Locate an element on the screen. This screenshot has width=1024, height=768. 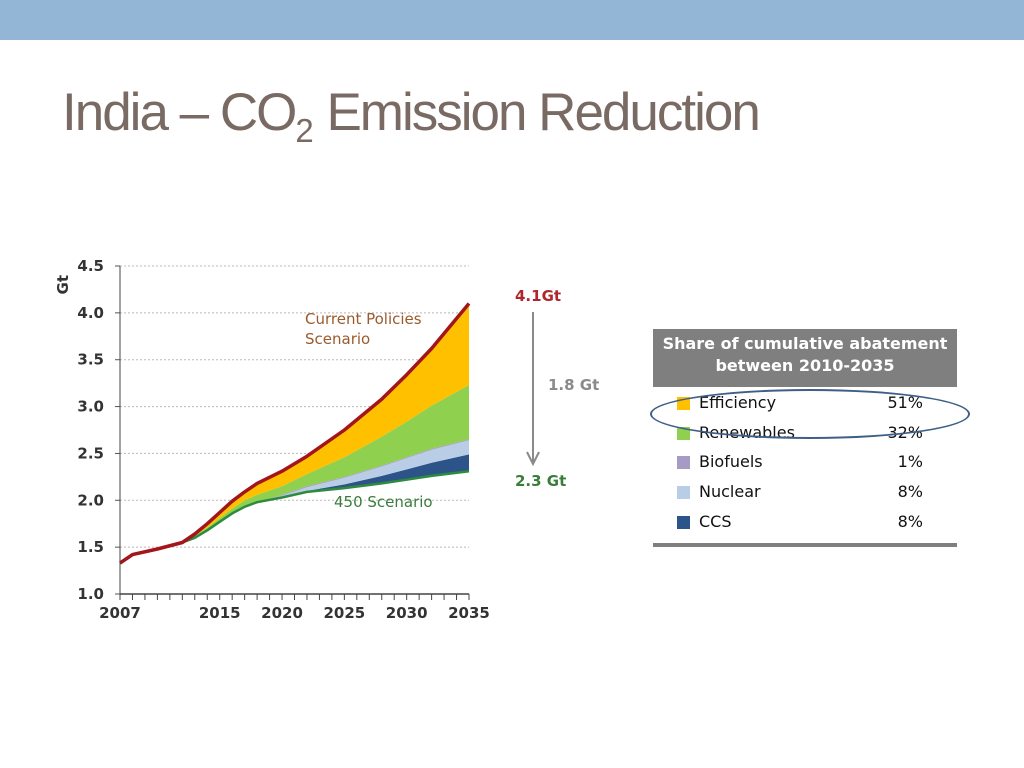
legend-name: Biofuels is located at coordinates (731, 462).